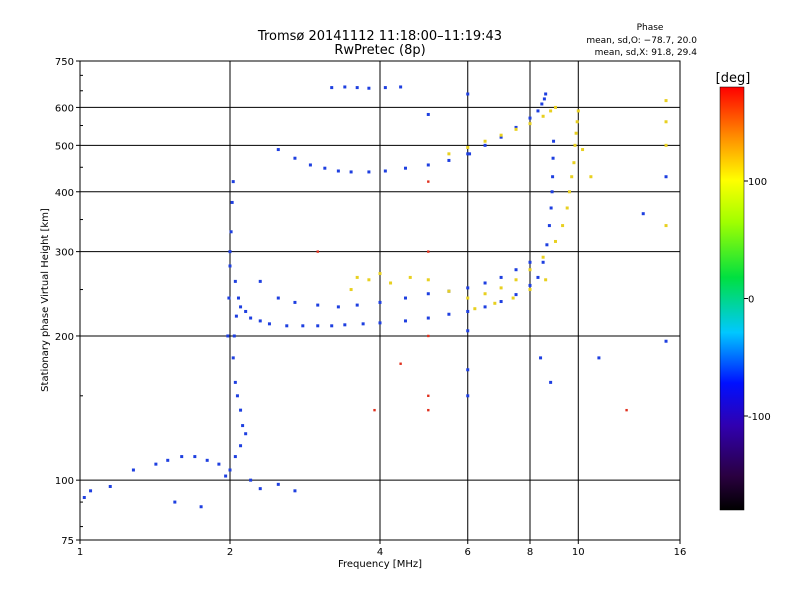 The image size is (800, 600). What do you see at coordinates (64, 337) in the screenshot?
I see `y-tick-label: 200` at bounding box center [64, 337].